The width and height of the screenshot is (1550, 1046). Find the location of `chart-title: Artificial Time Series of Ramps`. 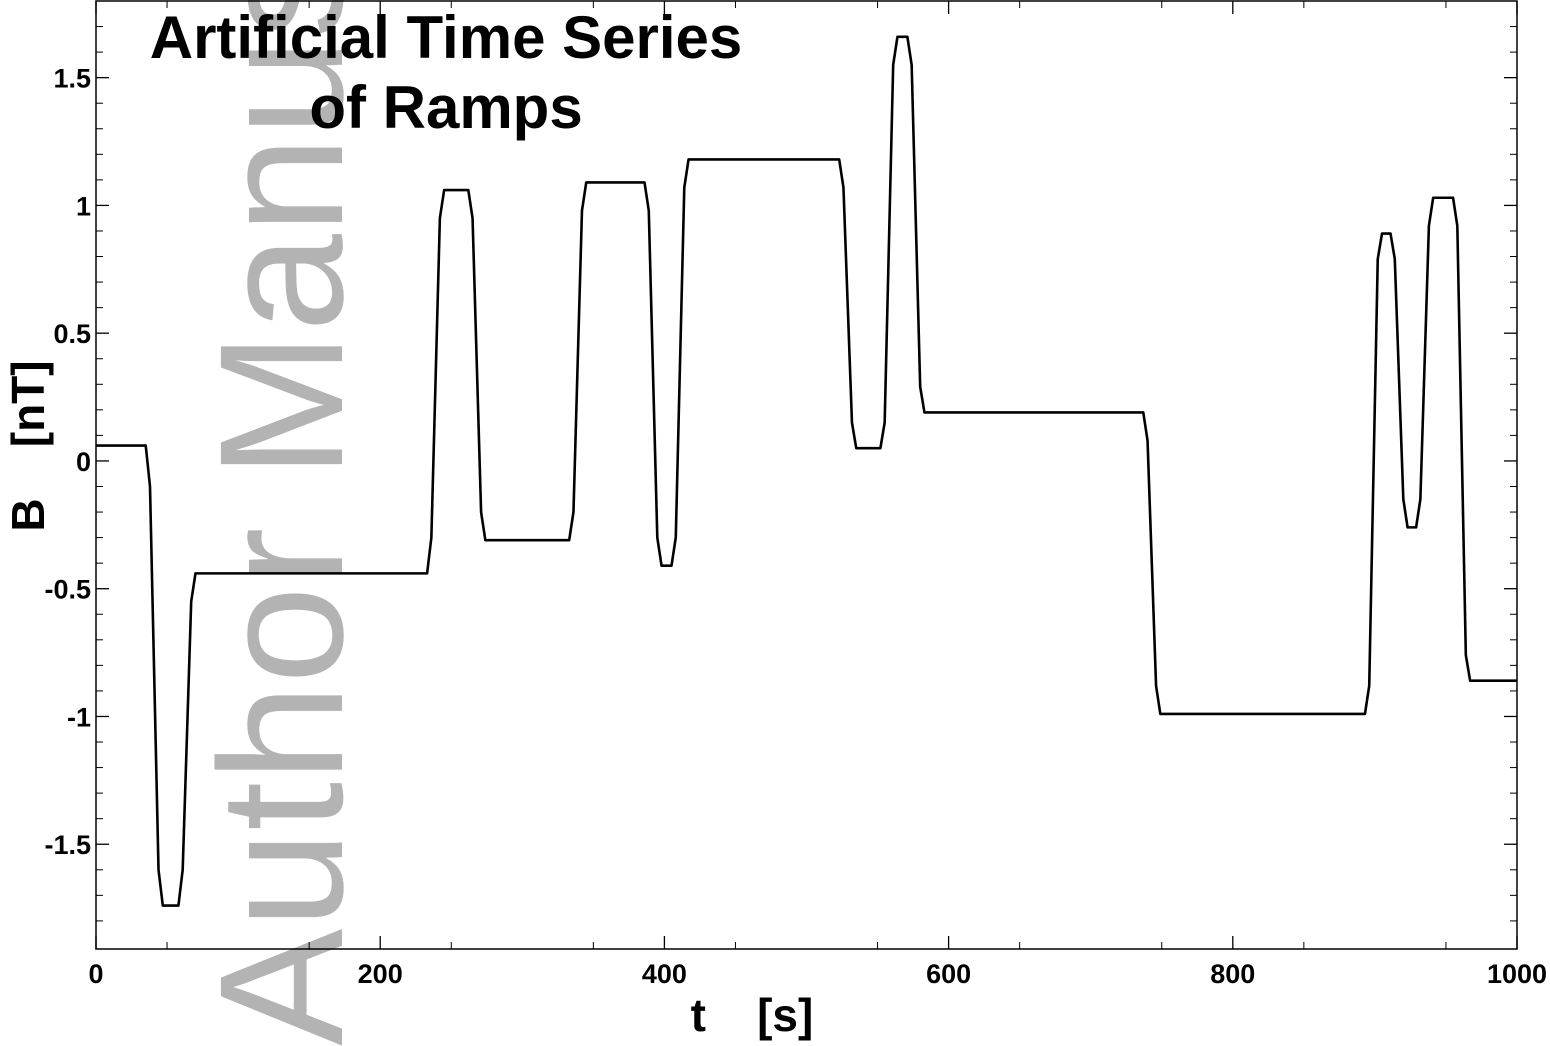

chart-title: Artificial Time Series of Ramps is located at coordinates (446, 72).